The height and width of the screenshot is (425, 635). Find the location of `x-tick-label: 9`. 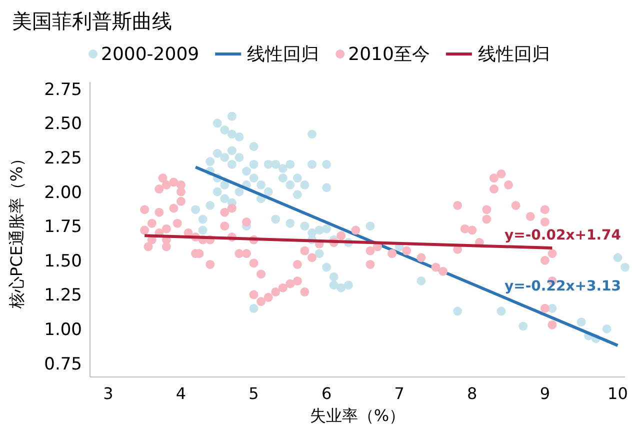

x-tick-label: 9 is located at coordinates (545, 393).